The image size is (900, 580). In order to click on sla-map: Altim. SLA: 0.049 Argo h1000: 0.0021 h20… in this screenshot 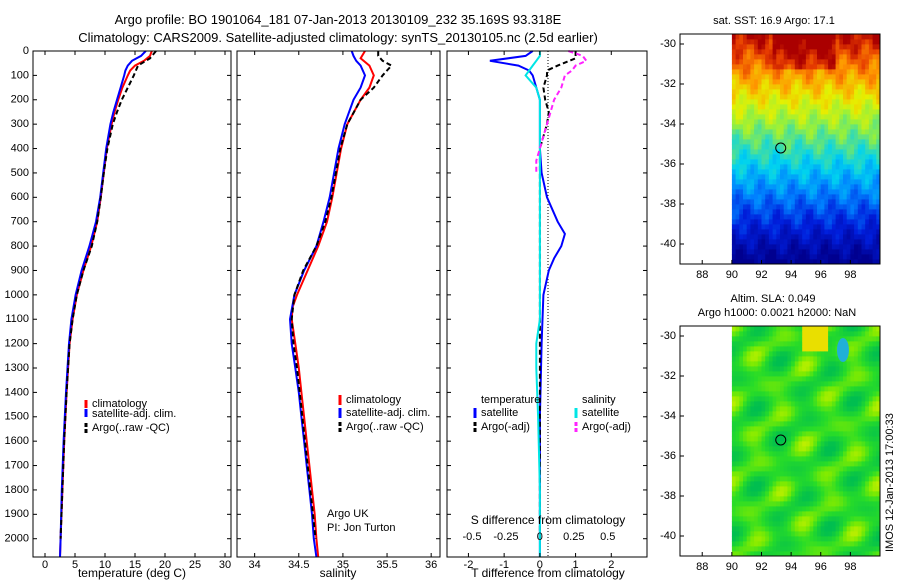, I will do `click(770, 433)`.